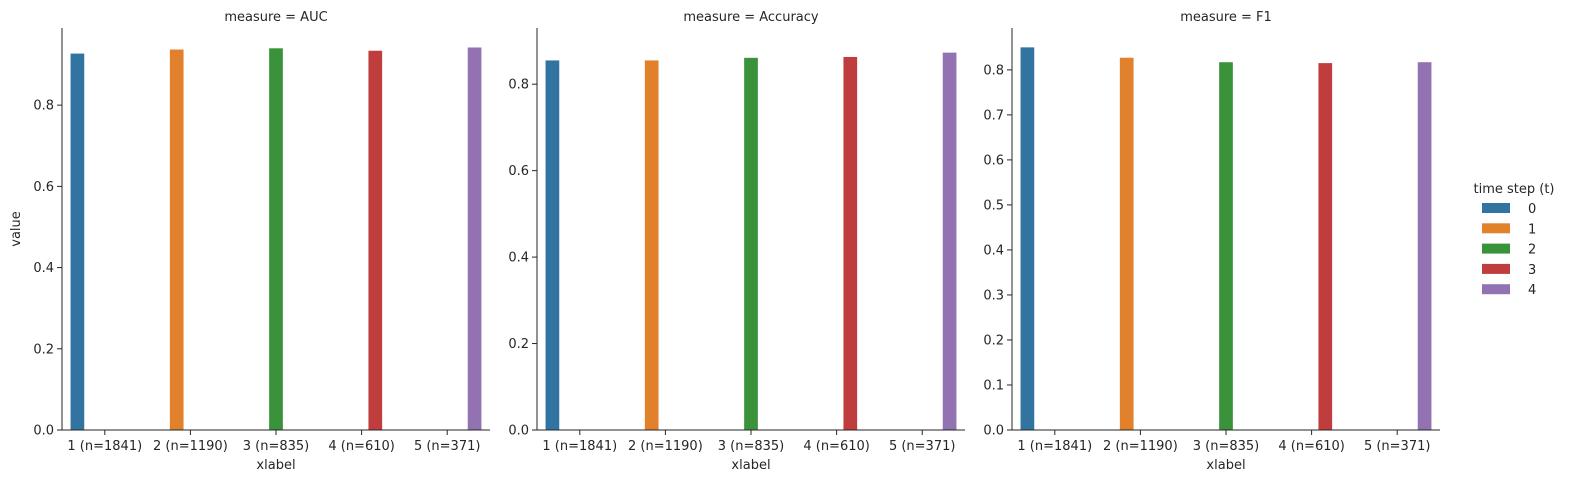  What do you see at coordinates (1532, 290) in the screenshot?
I see `legend-label-4: 4` at bounding box center [1532, 290].